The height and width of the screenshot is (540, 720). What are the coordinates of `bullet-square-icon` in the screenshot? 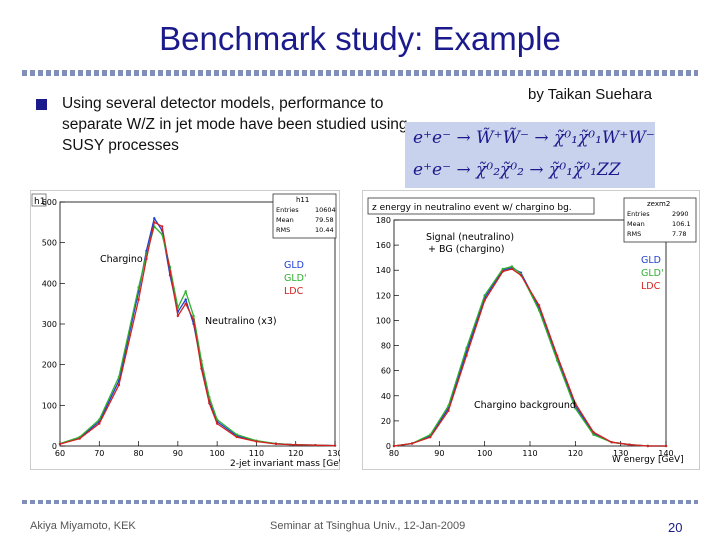 It's located at (41, 104).